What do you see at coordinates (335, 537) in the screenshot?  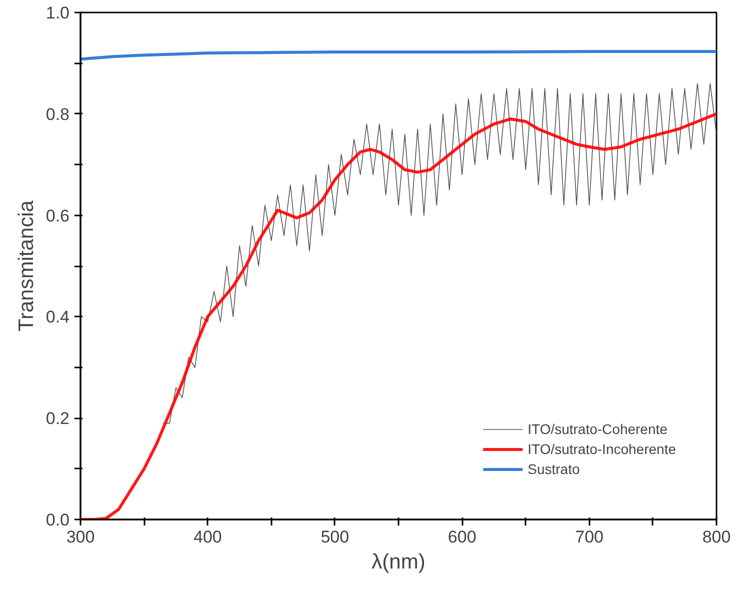 I see `x-tick-label: 500` at bounding box center [335, 537].